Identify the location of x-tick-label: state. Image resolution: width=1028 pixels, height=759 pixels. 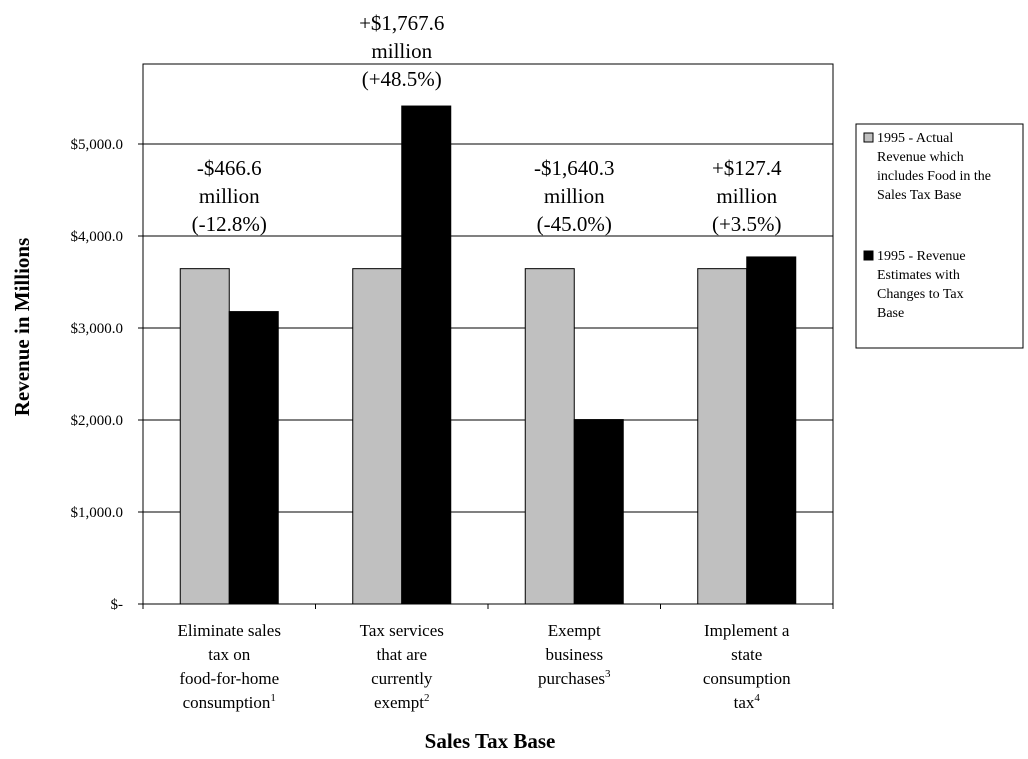
(746, 654).